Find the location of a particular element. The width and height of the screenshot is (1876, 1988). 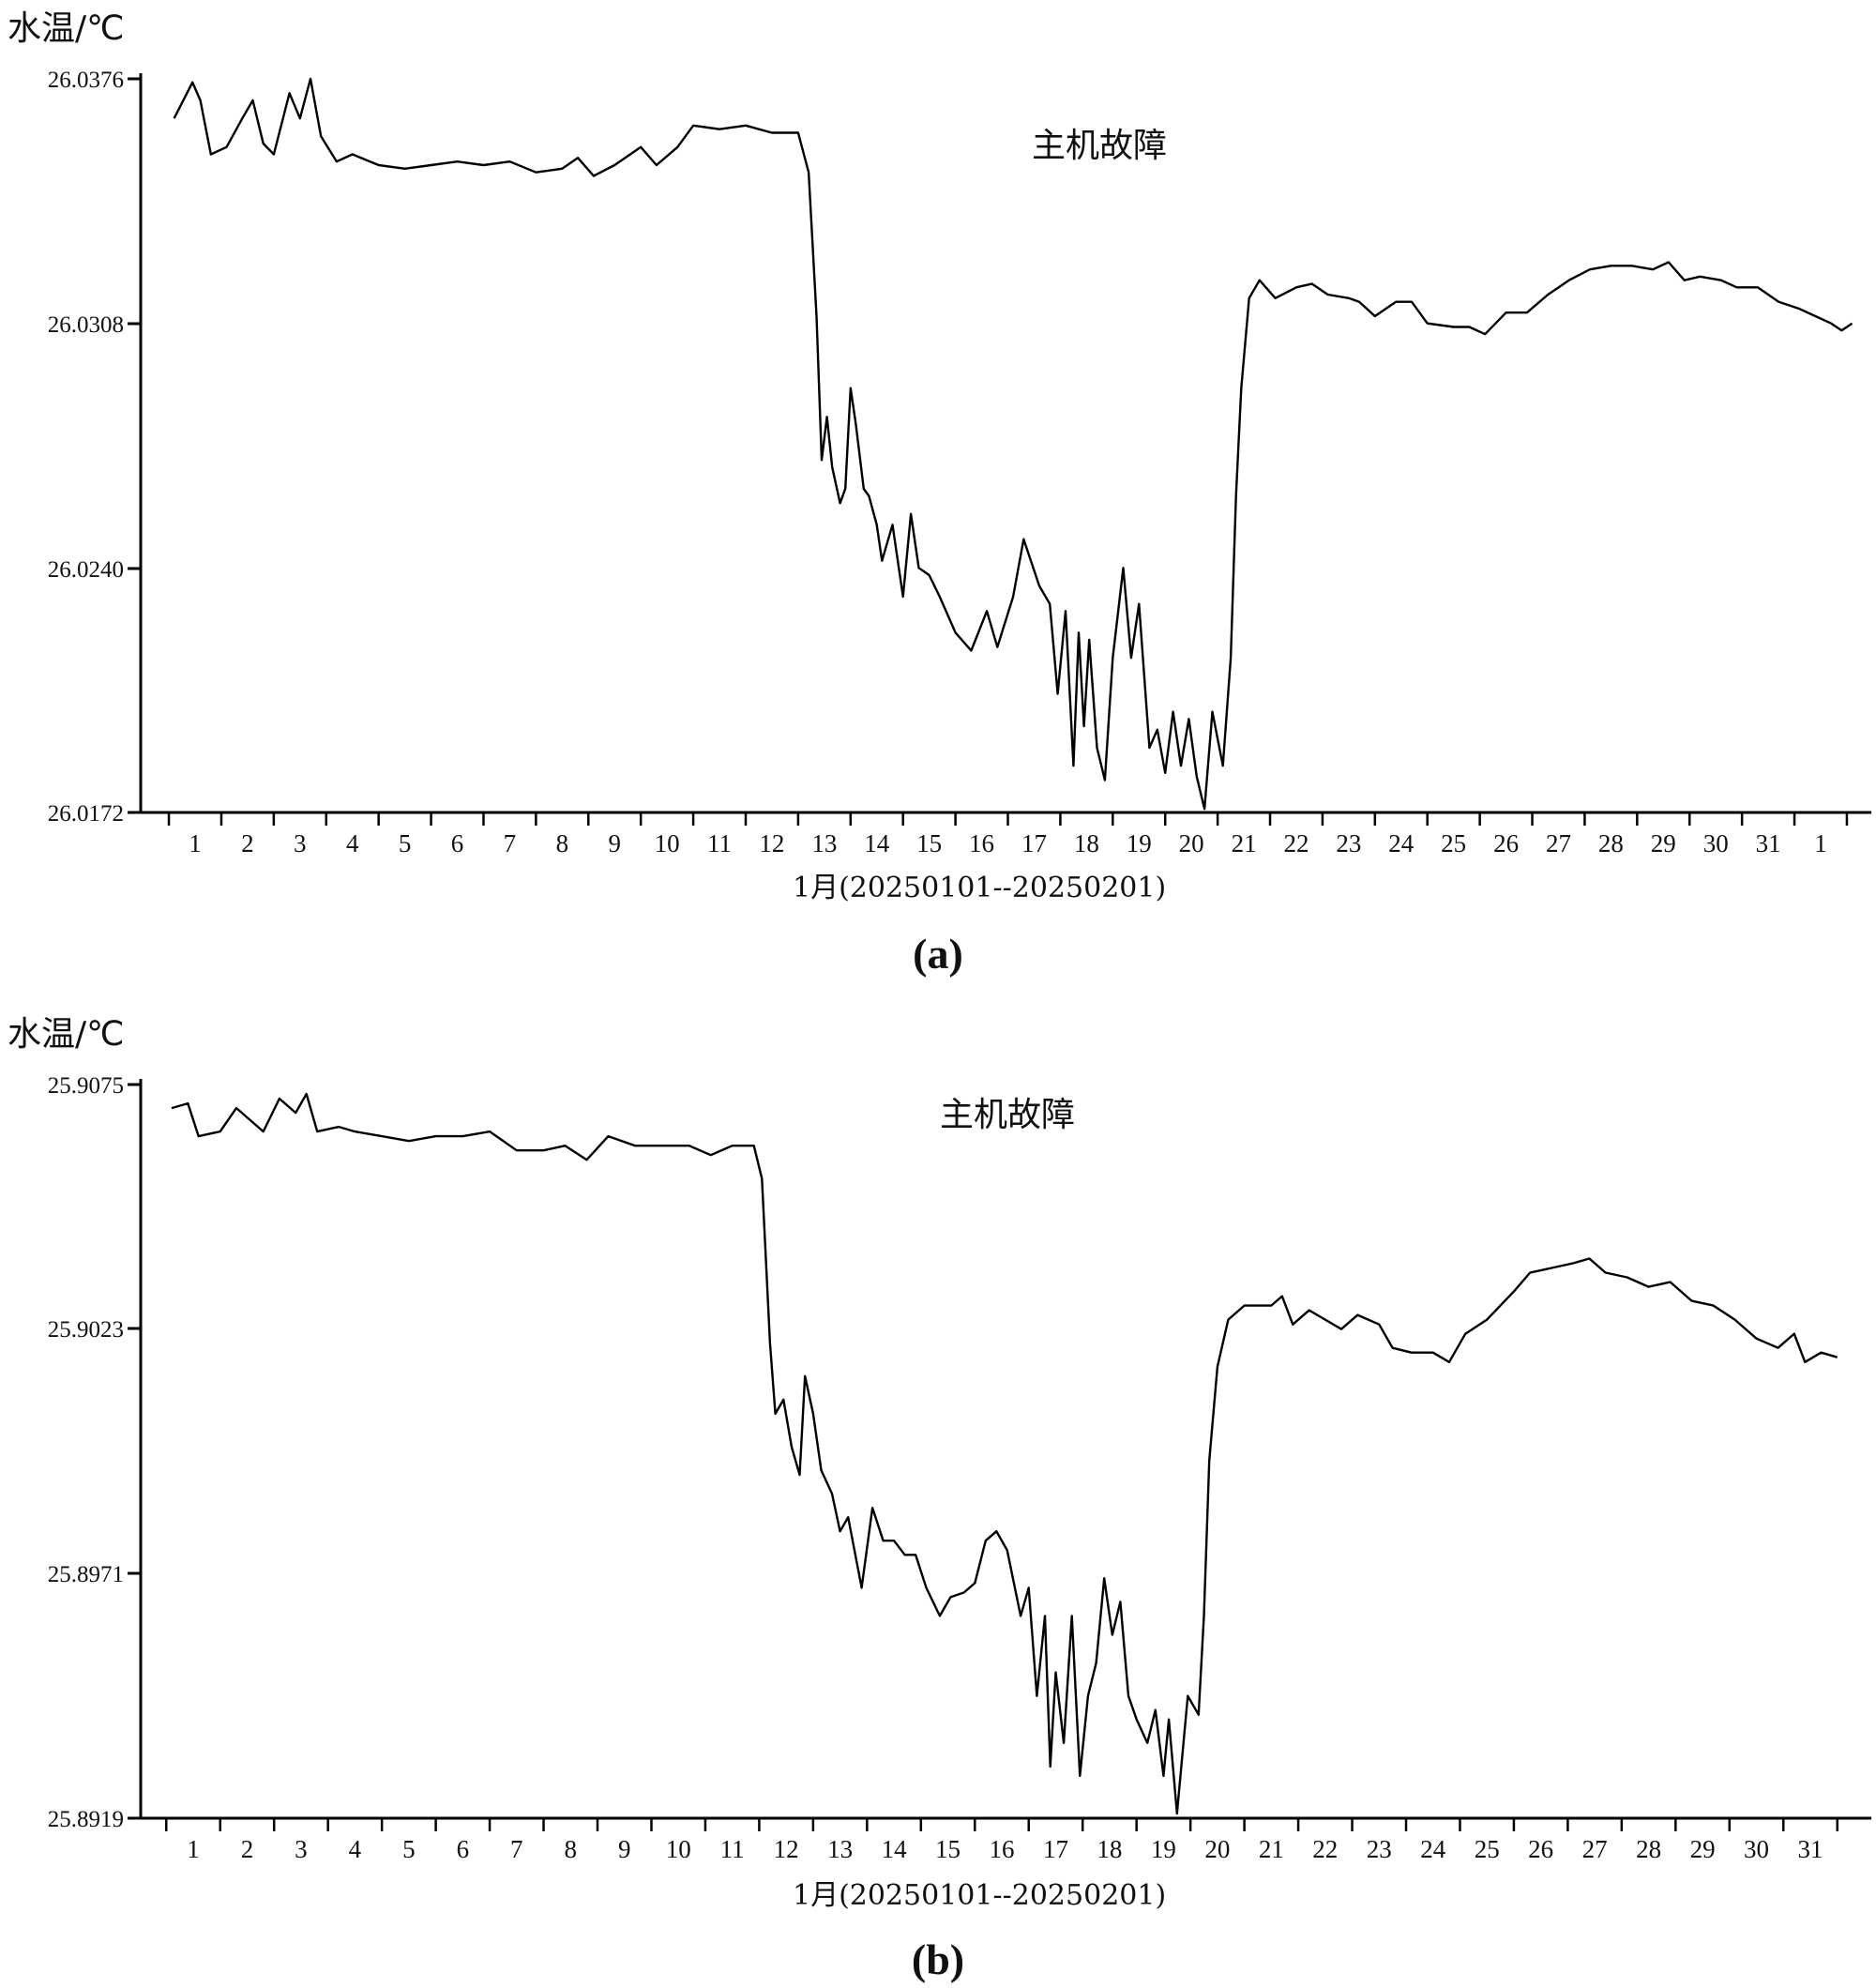

y-ticks: 26.0376 26.0308 26.0240 26.0172 is located at coordinates (94, 447).